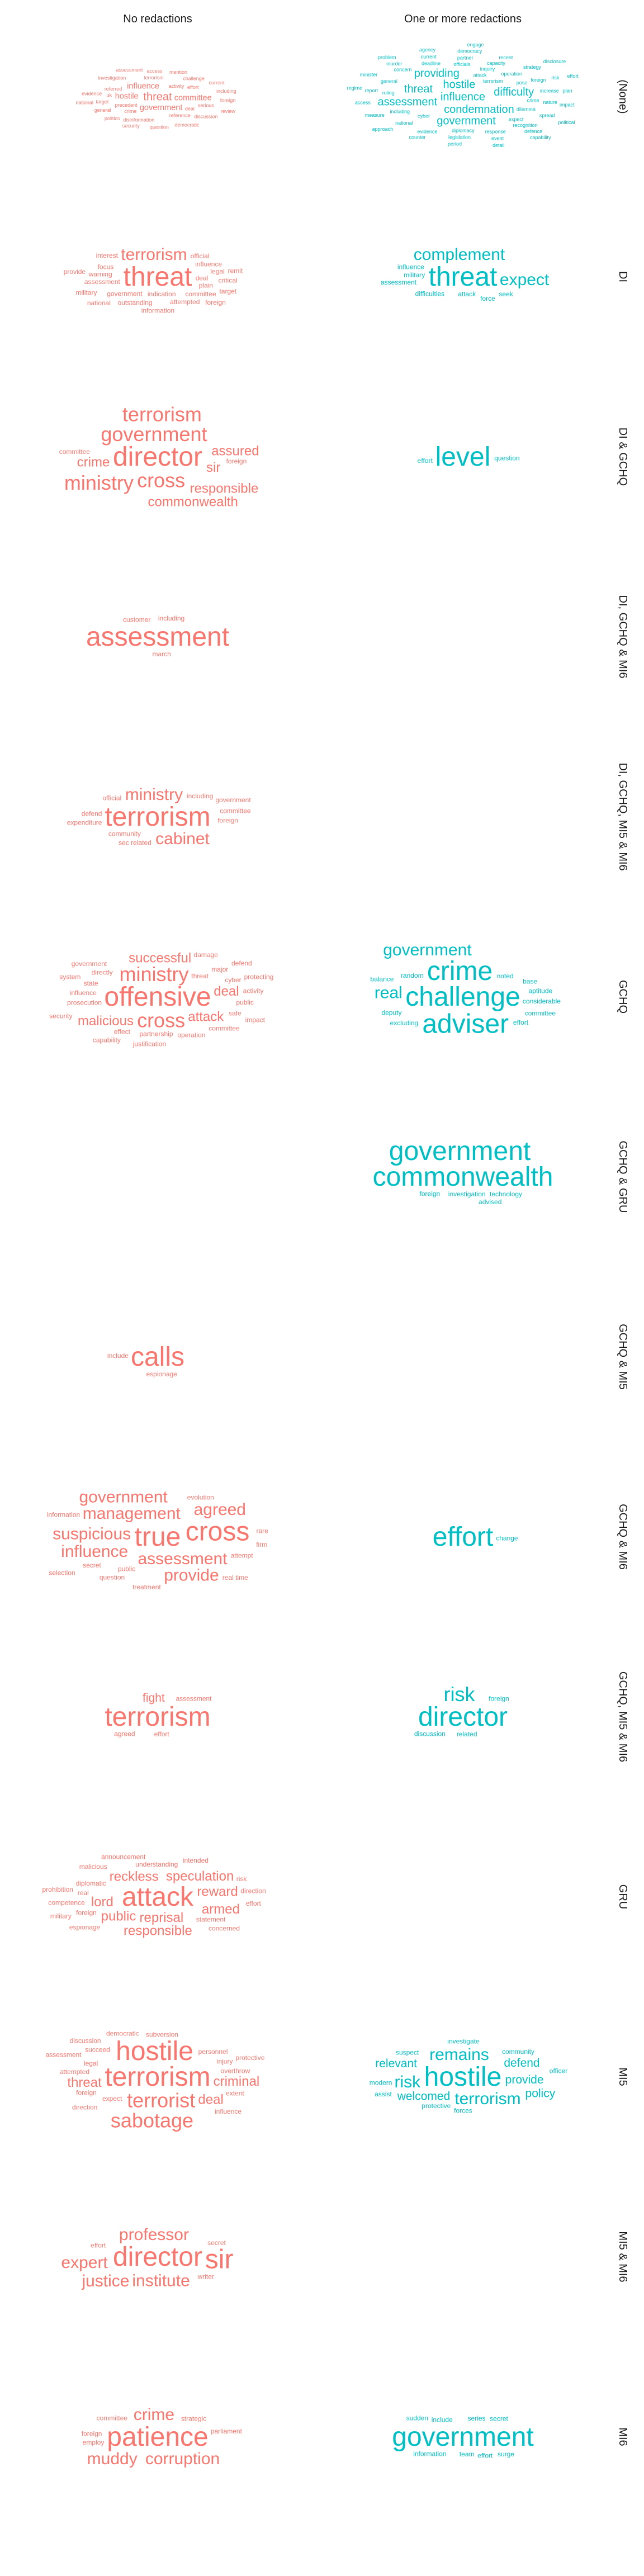 This screenshot has height=2576, width=644. I want to click on word-r12-c0-5: justice, so click(105, 2281).